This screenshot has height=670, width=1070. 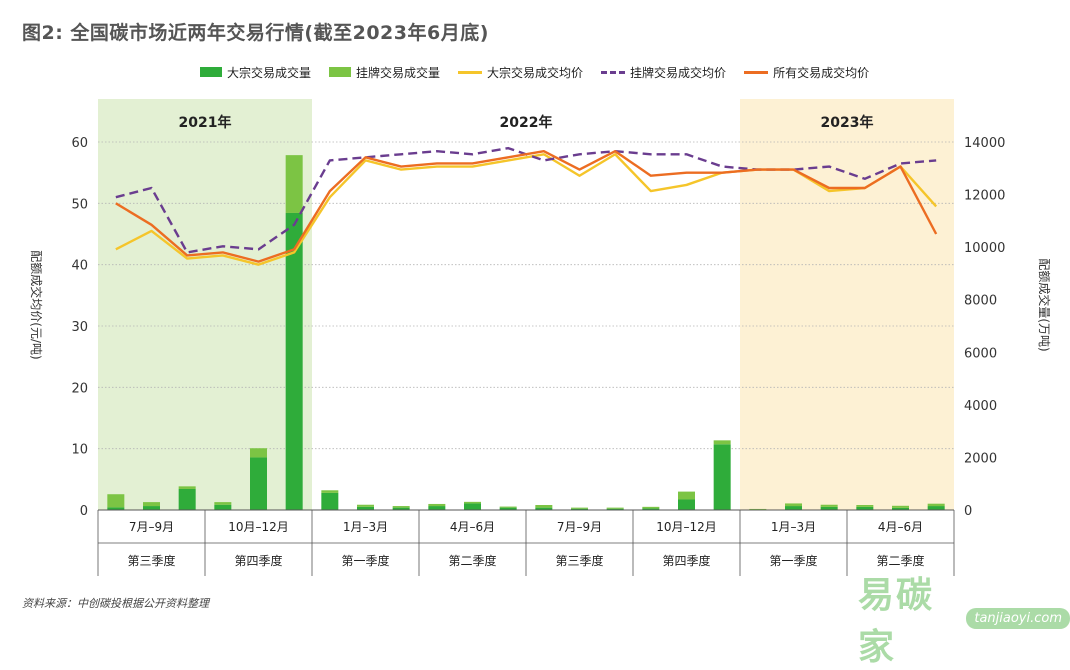 I want to click on y-right-tick-label: 4000, so click(x=980, y=406).